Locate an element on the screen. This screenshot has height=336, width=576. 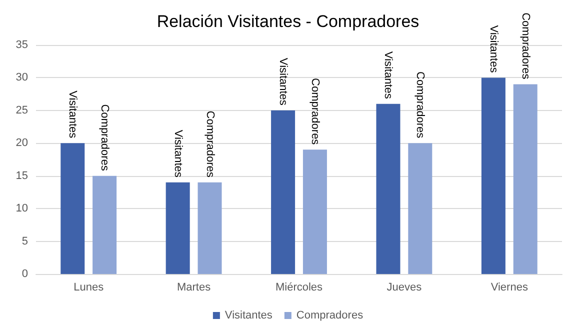
legend-label: Visitantes is located at coordinates (248, 316).